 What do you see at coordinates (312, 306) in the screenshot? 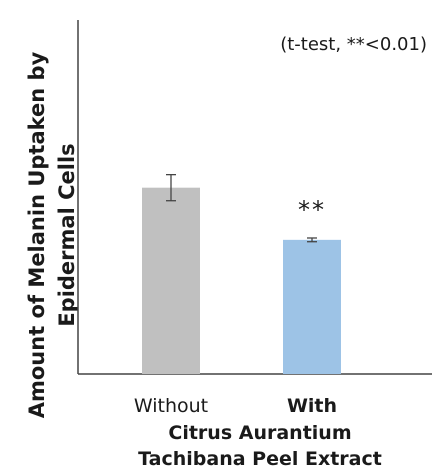
I see `bar-with` at bounding box center [312, 306].